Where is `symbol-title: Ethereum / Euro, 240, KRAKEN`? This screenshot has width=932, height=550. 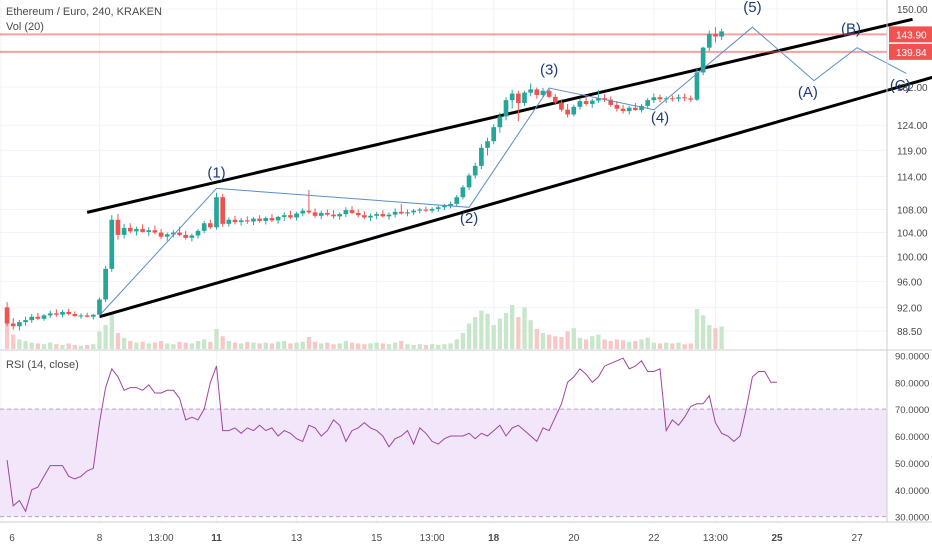 symbol-title: Ethereum / Euro, 240, KRAKEN is located at coordinates (84, 12).